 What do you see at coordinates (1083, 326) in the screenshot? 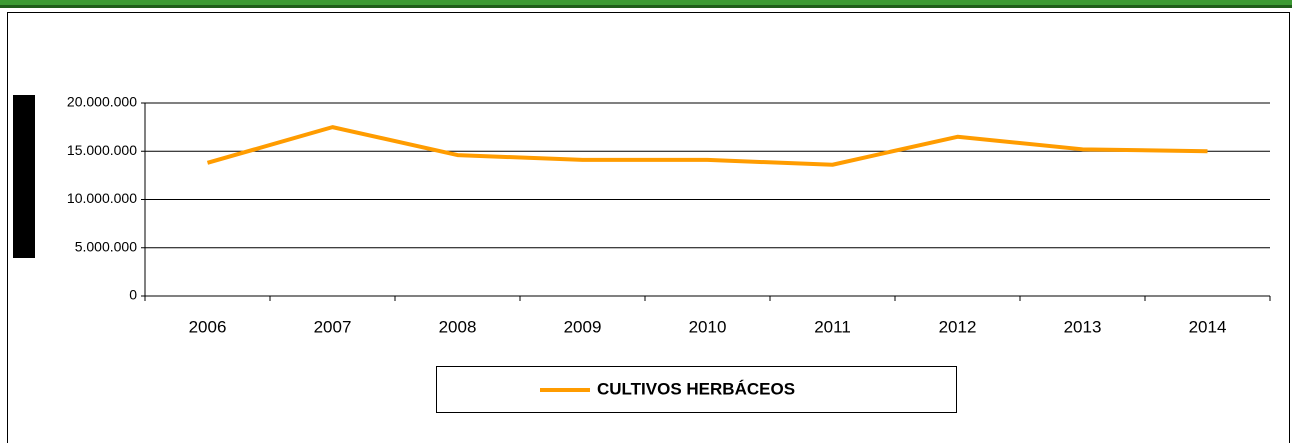
I see `x-tick-label: 2013` at bounding box center [1083, 326].